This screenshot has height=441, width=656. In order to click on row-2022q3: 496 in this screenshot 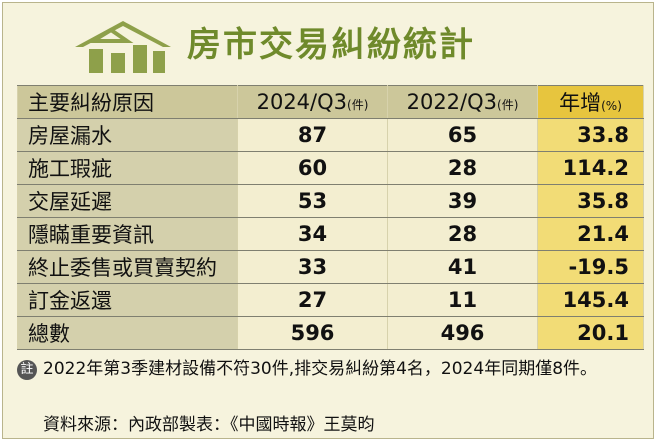, I will do `click(462, 333)`.